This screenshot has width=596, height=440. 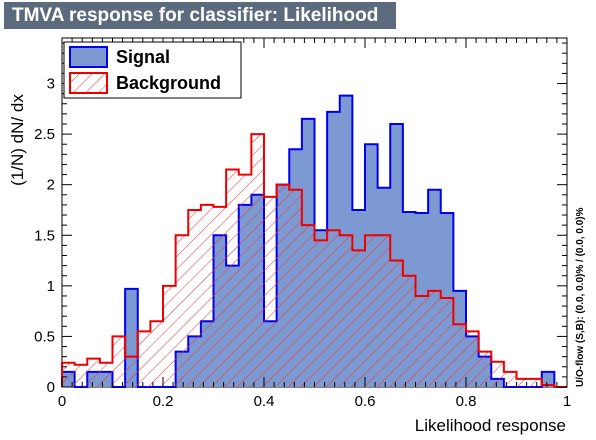 What do you see at coordinates (264, 401) in the screenshot?
I see `x-tick-label: 0.4` at bounding box center [264, 401].